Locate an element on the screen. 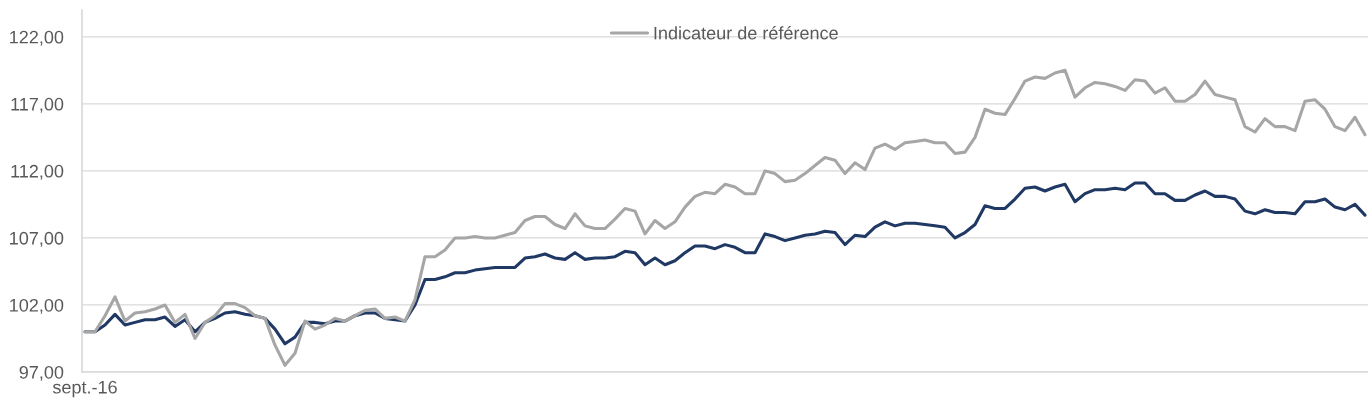 The height and width of the screenshot is (407, 1368). y-tick-label: 97,00 is located at coordinates (41, 373).